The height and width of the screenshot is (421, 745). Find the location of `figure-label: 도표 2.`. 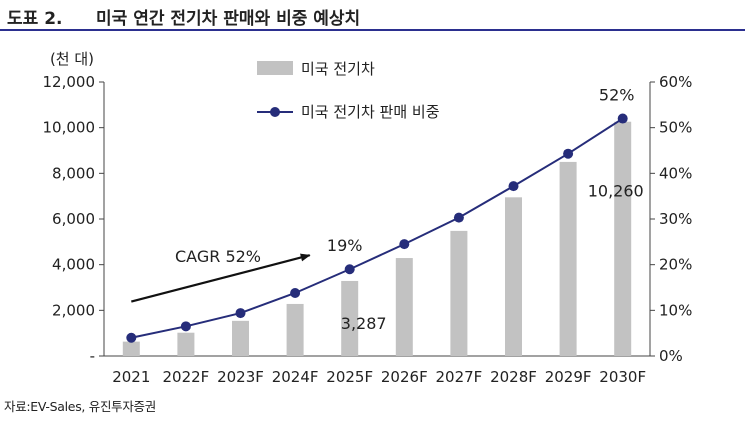

figure-label: 도표 2. is located at coordinates (35, 19).